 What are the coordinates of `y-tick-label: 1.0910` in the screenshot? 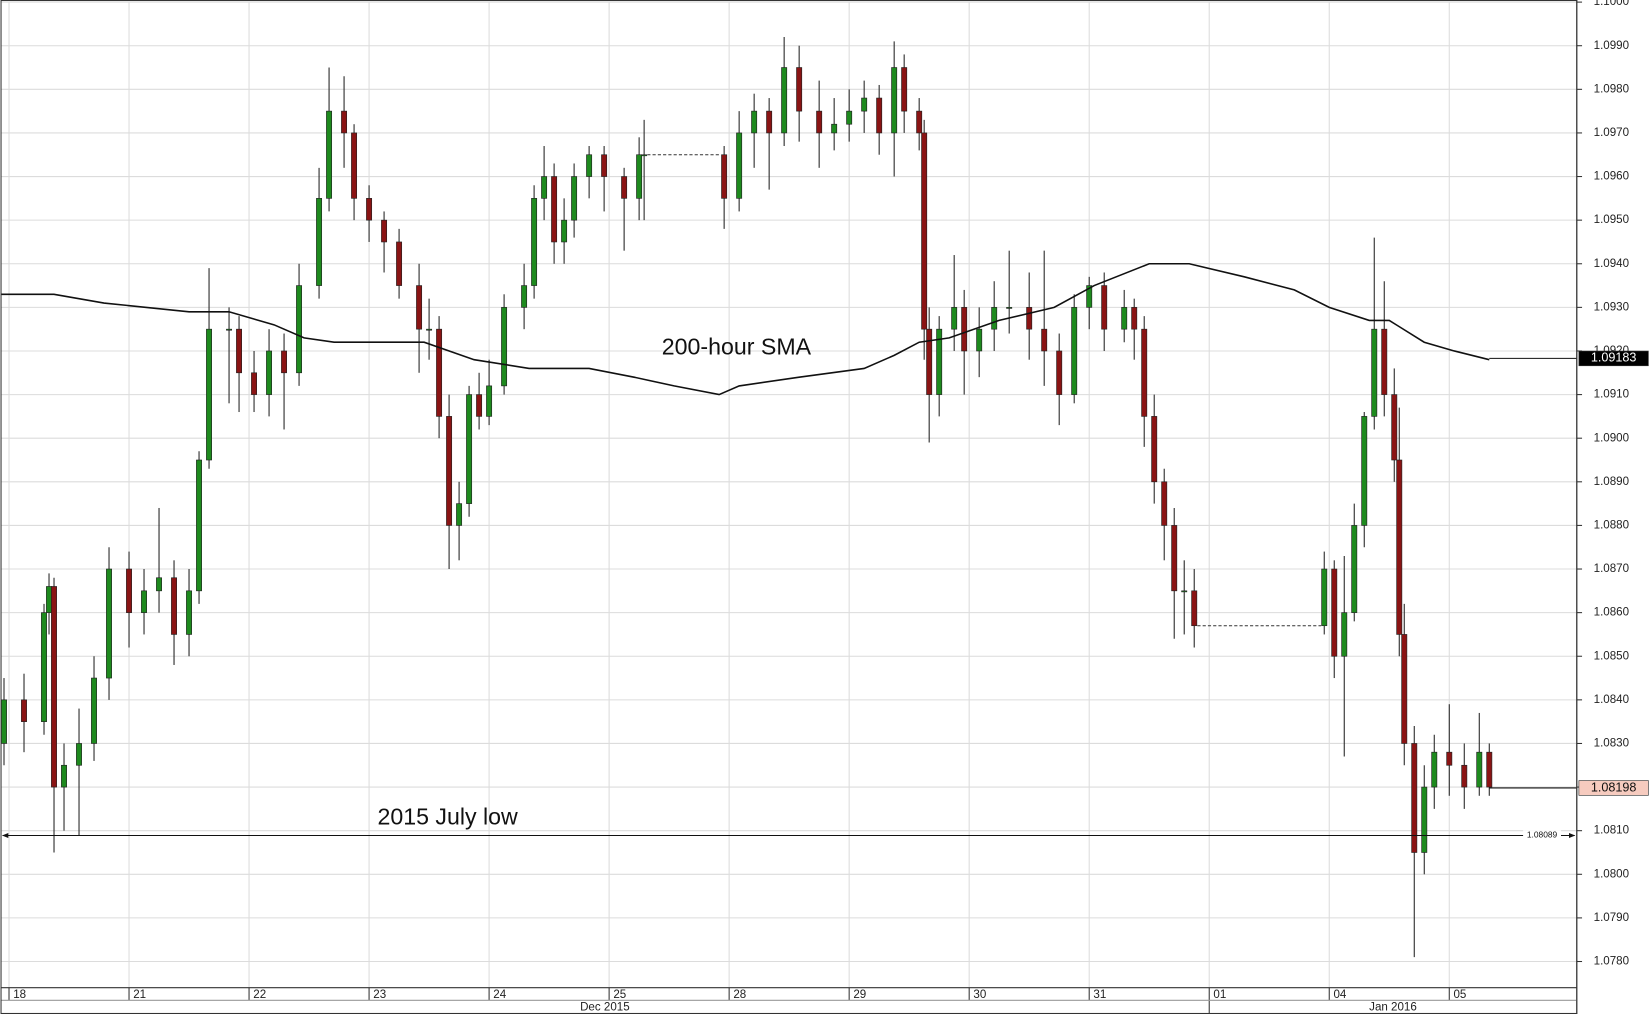 It's located at (1611, 395).